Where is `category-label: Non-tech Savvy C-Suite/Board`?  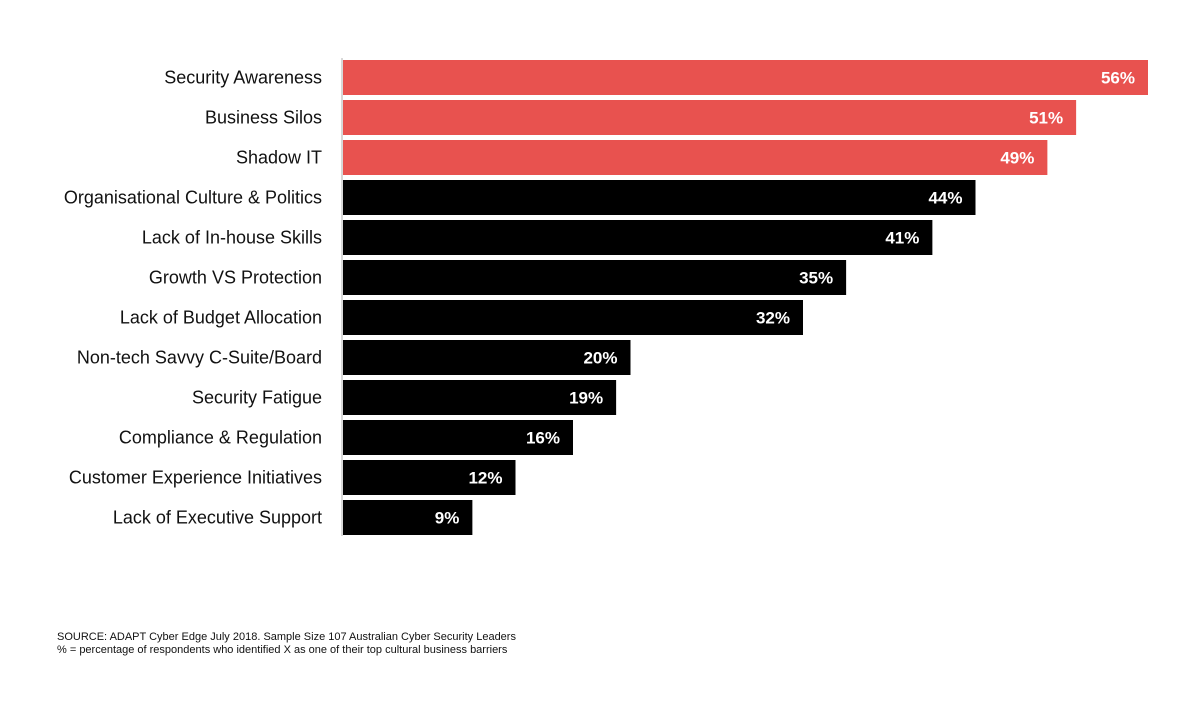
category-label: Non-tech Savvy C-Suite/Board is located at coordinates (199, 358).